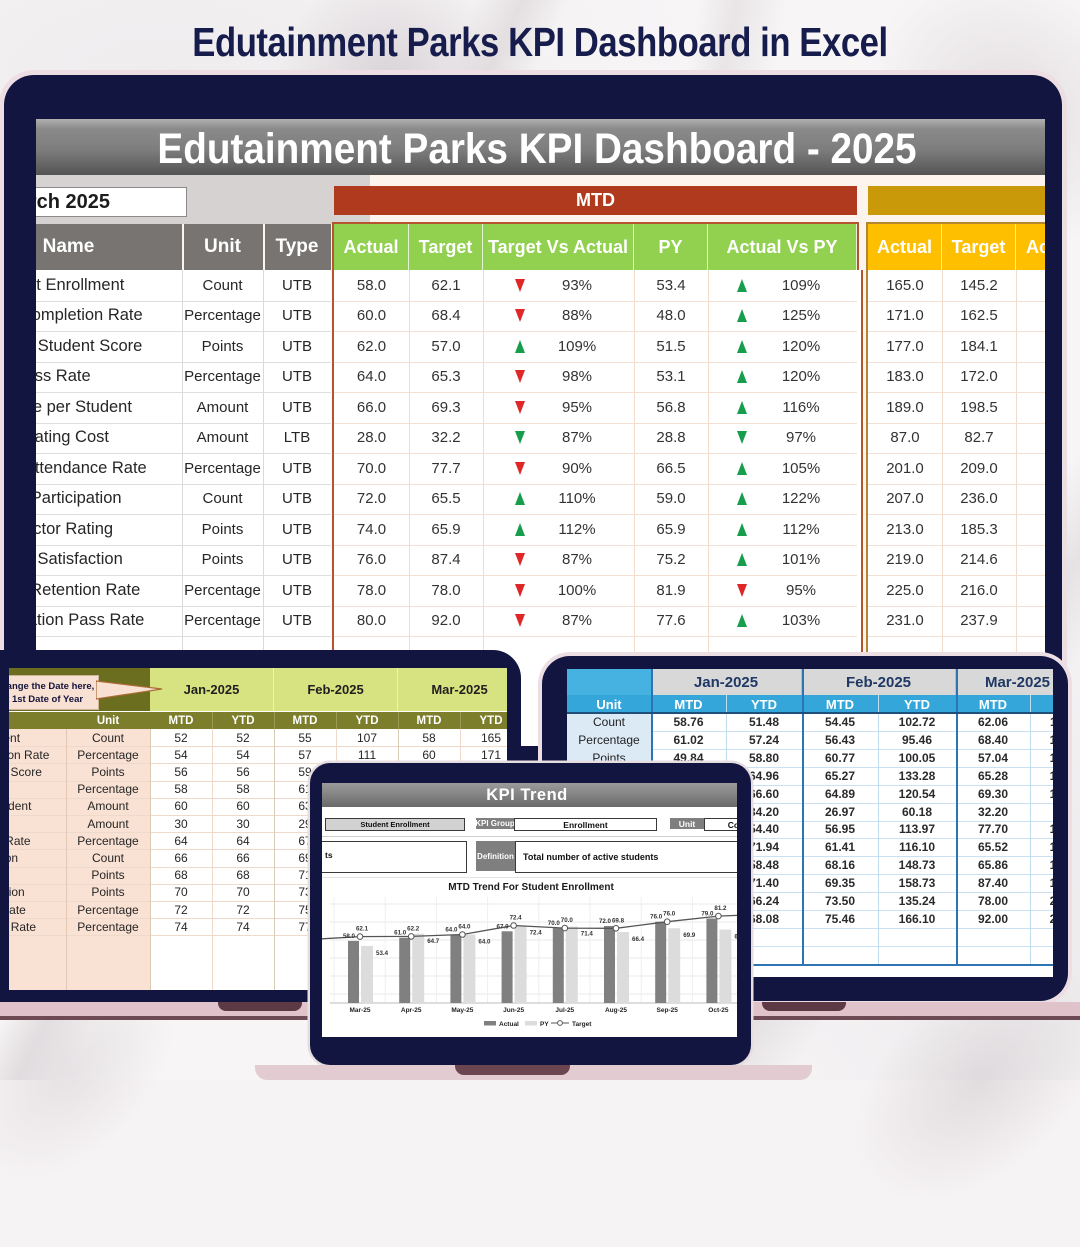 This screenshot has height=1247, width=1080. What do you see at coordinates (587, 934) in the screenshot?
I see `svg-text: 71.4` at bounding box center [587, 934].